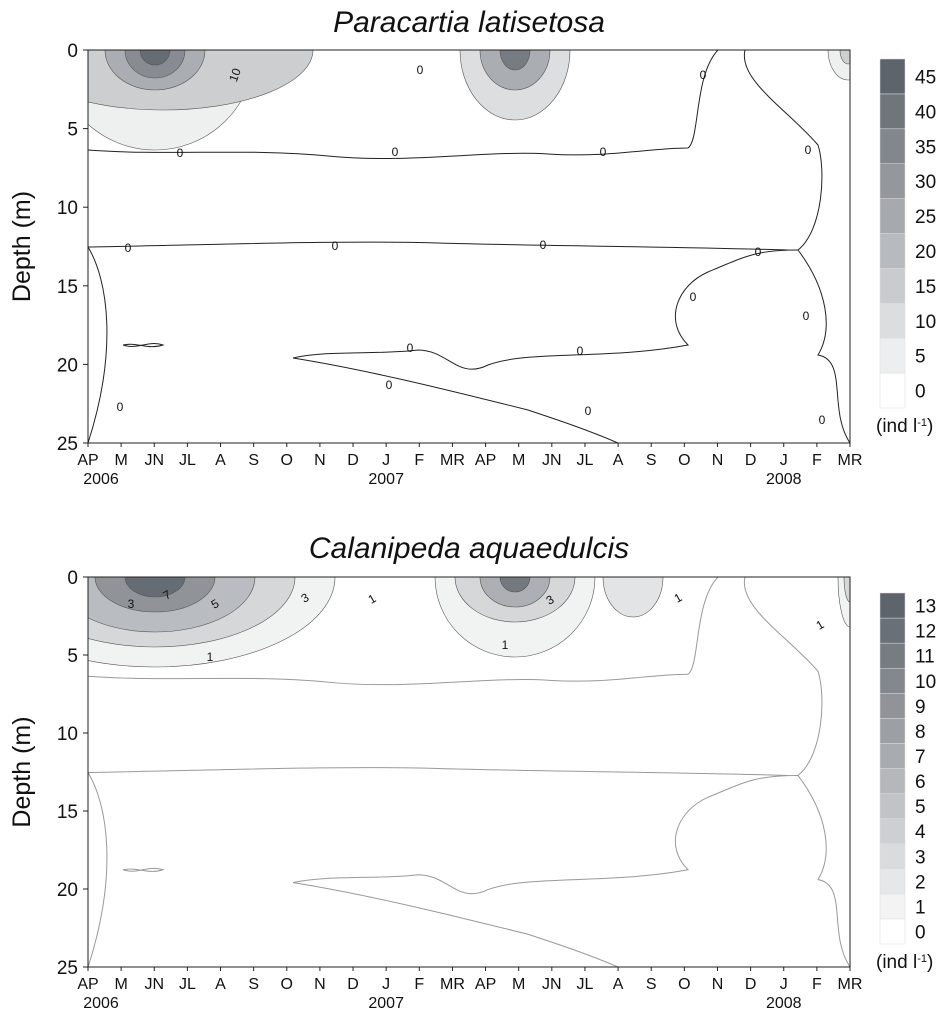 The width and height of the screenshot is (941, 1020). I want to click on colorbar-label: 7, so click(920, 757).